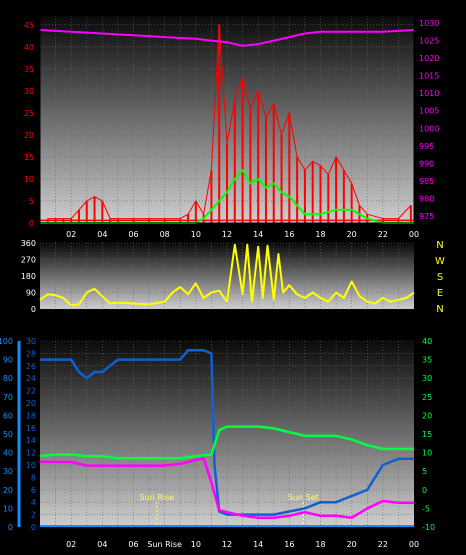 The width and height of the screenshot is (466, 555). I want to click on direction-series, so click(227, 275).